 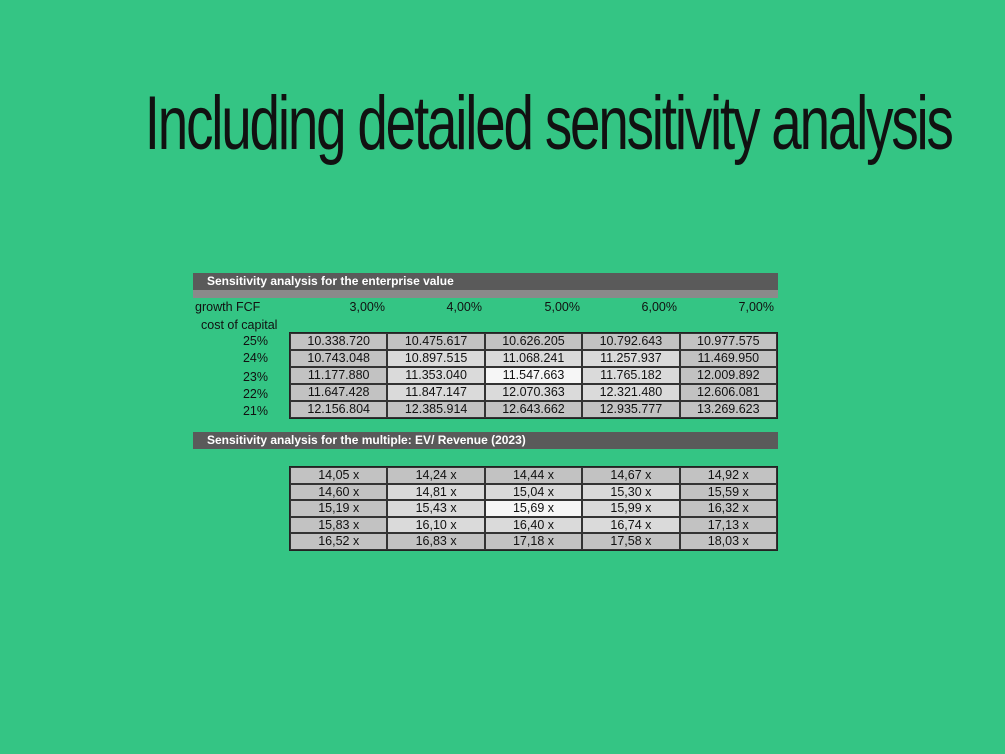 I want to click on table-cell: 16,83 x, so click(x=436, y=541).